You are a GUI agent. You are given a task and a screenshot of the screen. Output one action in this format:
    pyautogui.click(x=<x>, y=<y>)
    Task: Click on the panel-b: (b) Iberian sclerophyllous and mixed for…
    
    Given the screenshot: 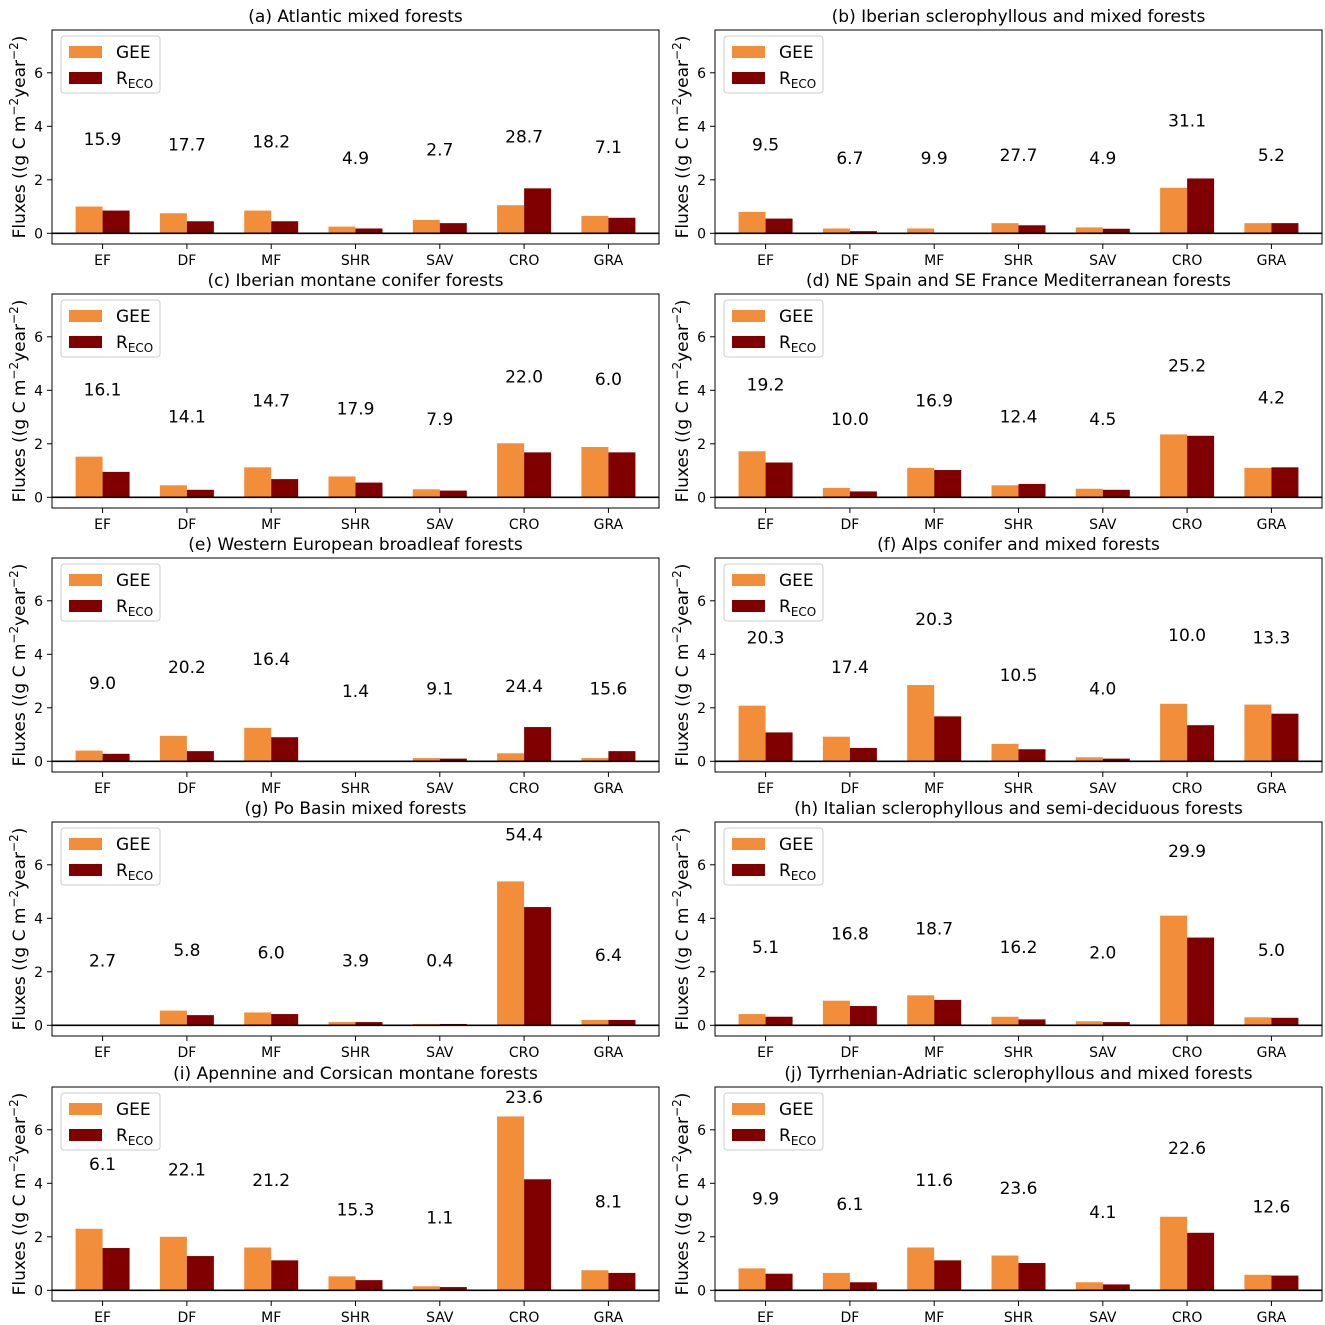 What is the action you would take?
    pyautogui.click(x=996, y=138)
    